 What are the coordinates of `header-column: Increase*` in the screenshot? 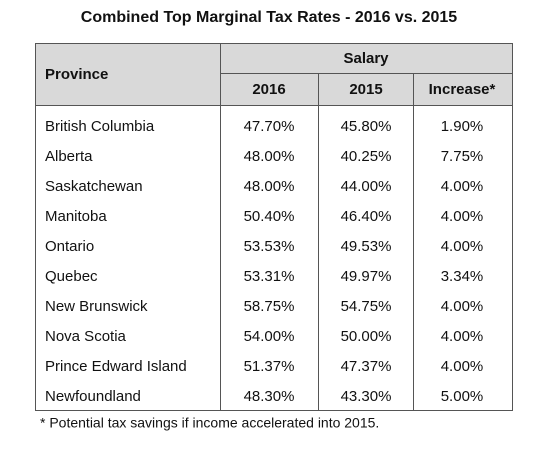 It's located at (462, 89).